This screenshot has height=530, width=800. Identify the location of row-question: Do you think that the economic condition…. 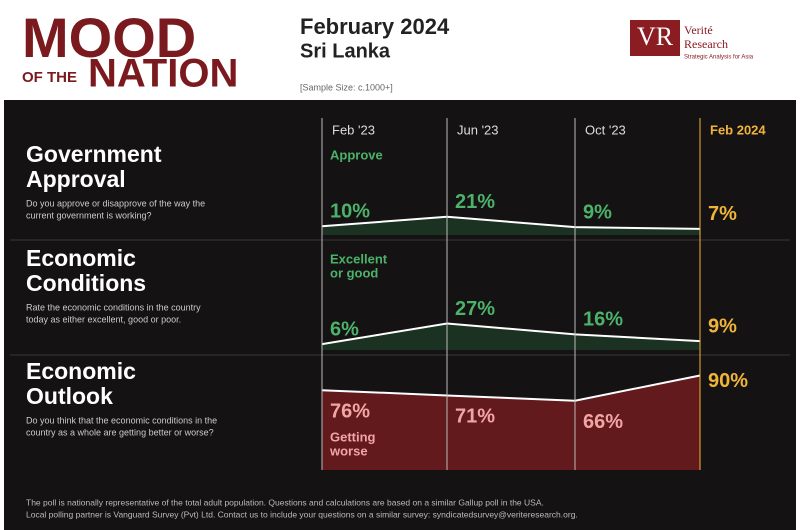
(121, 420).